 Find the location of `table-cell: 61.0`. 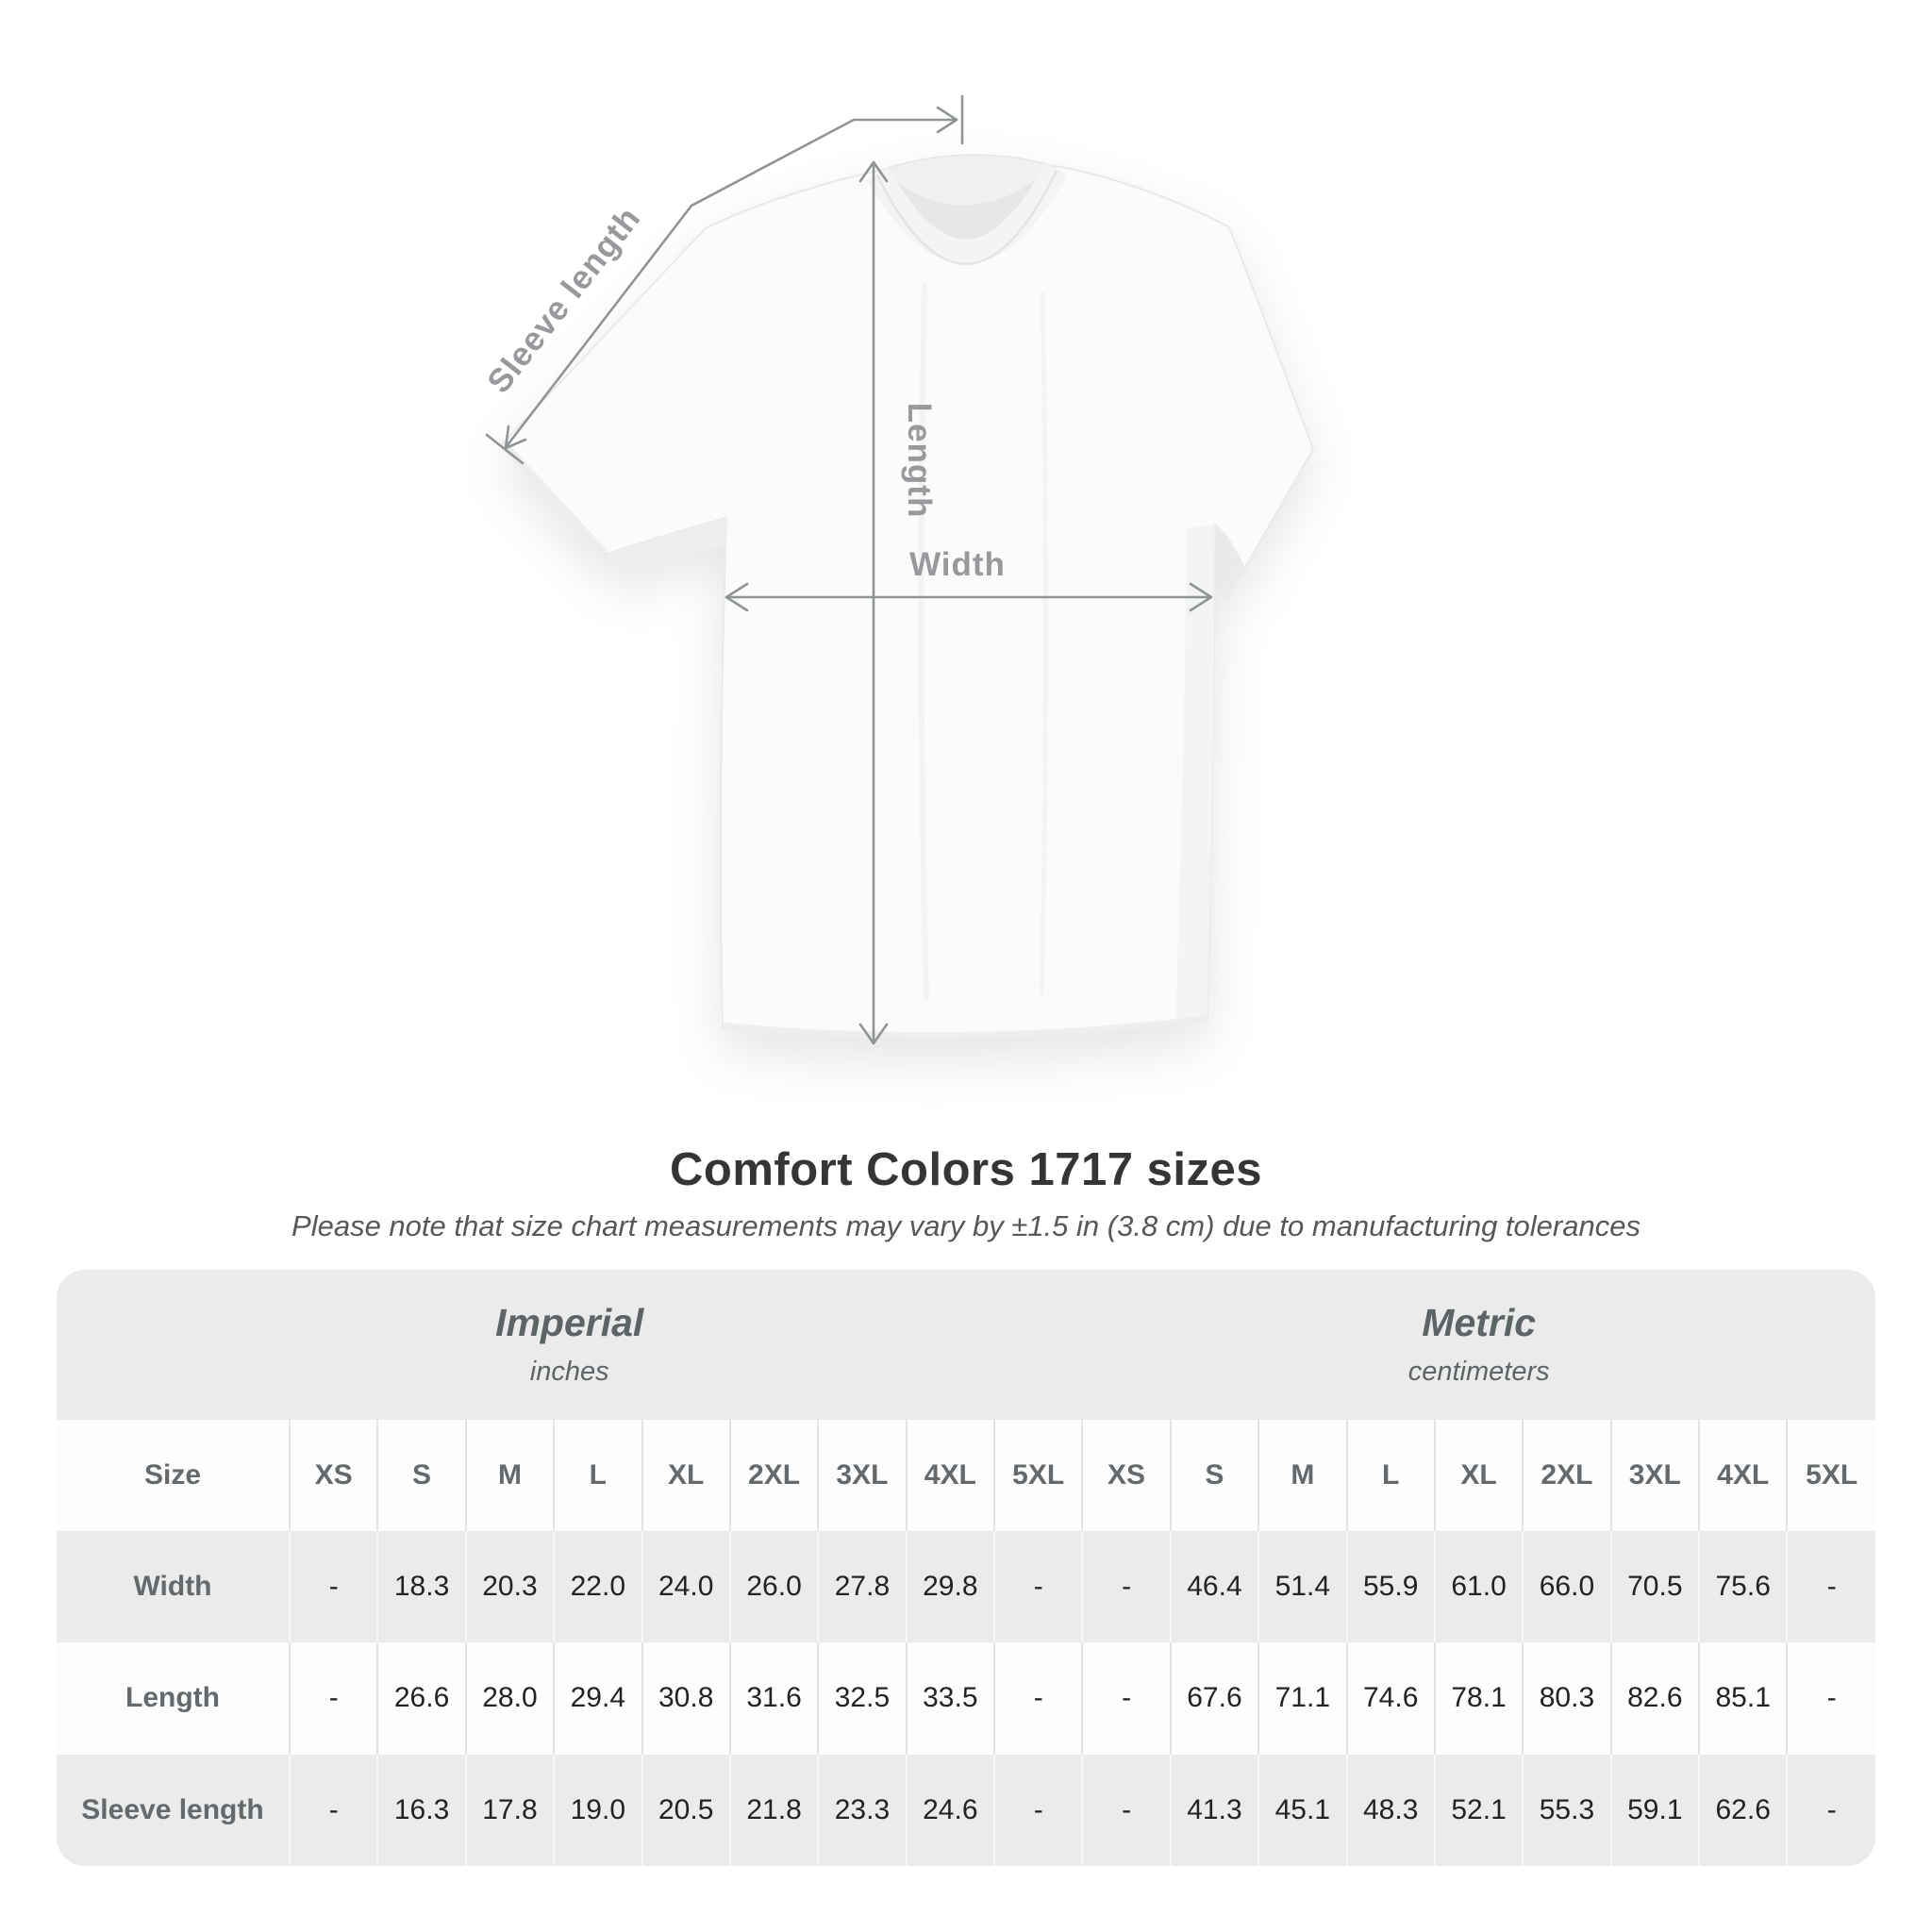

table-cell: 61.0 is located at coordinates (1478, 1586).